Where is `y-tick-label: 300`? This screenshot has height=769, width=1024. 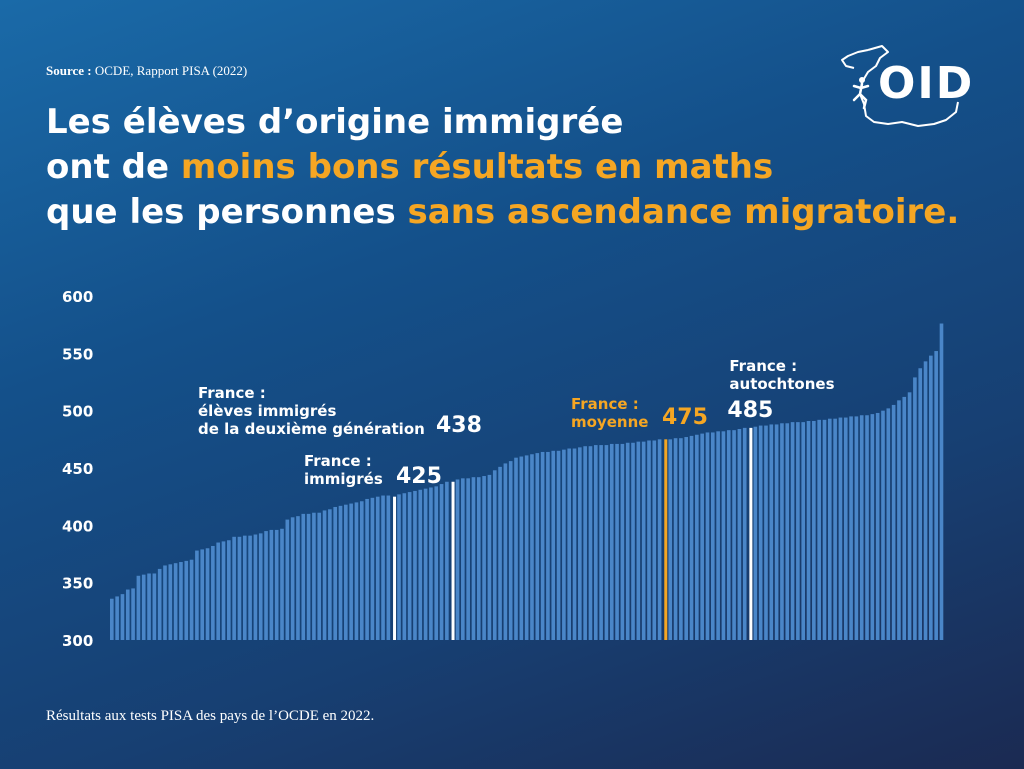 y-tick-label: 300 is located at coordinates (77, 641).